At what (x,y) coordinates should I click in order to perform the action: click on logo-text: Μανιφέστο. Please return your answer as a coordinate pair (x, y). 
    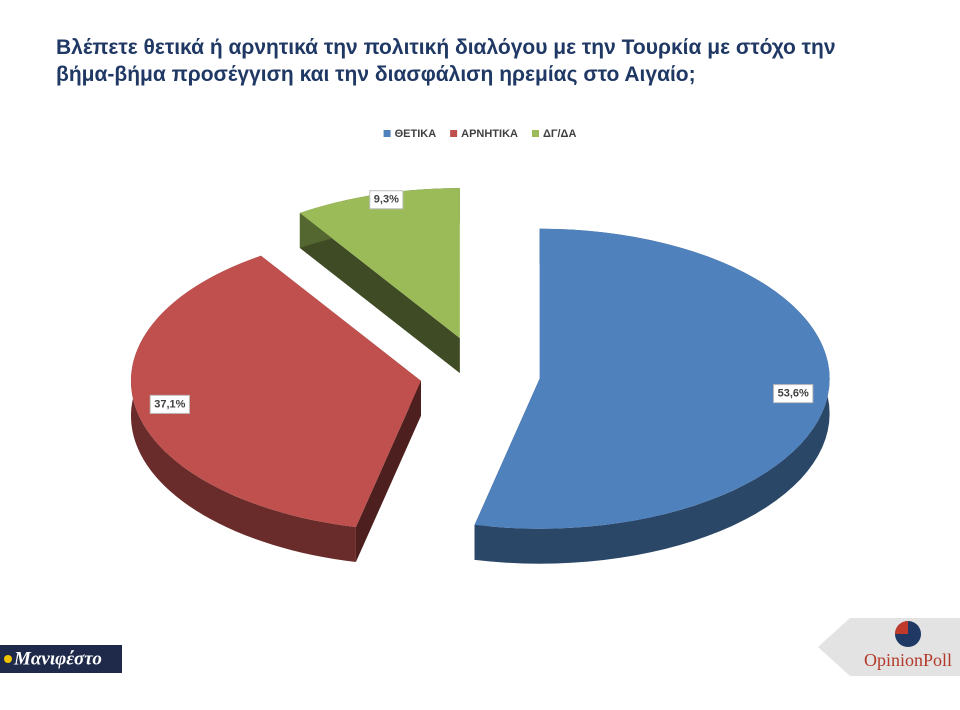
    Looking at the image, I should click on (57, 658).